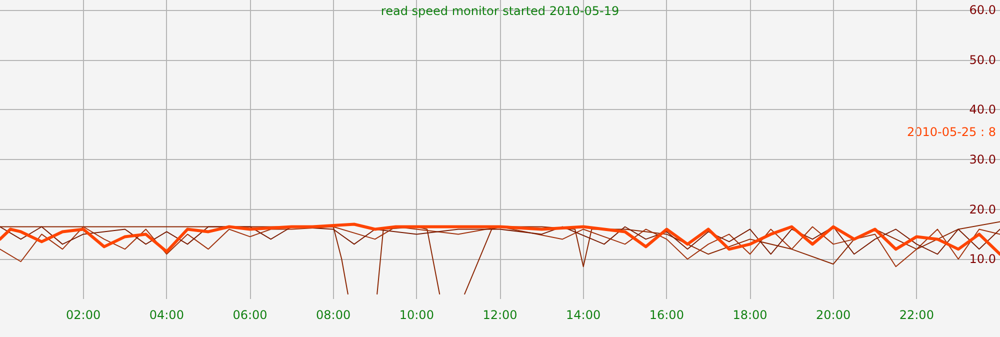  What do you see at coordinates (916, 315) in the screenshot?
I see `x-tick-label: 22:00` at bounding box center [916, 315].